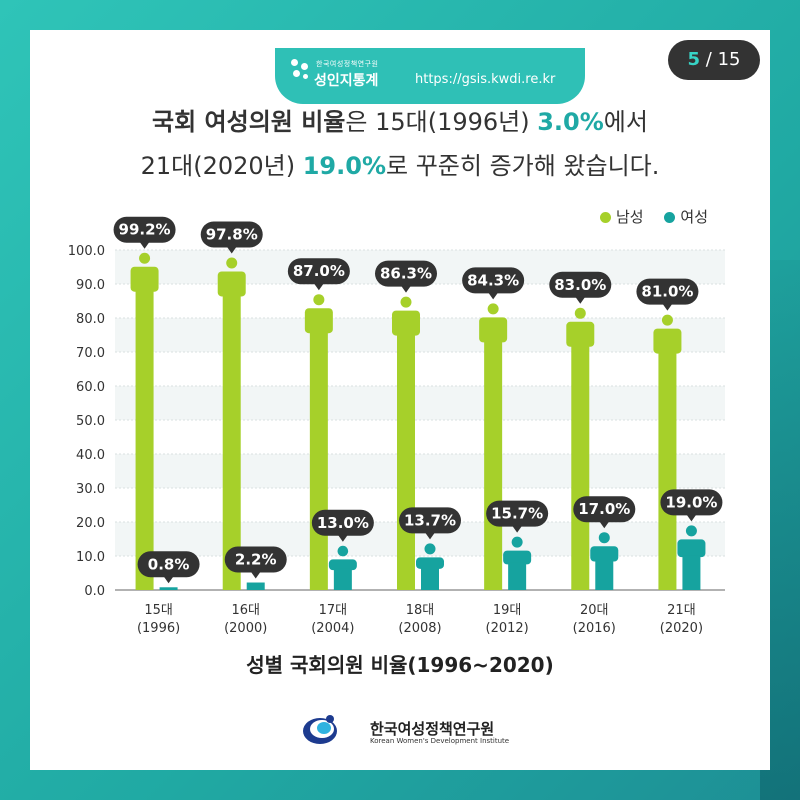 The image size is (800, 800). I want to click on headline-text: 에서, so click(625, 122).